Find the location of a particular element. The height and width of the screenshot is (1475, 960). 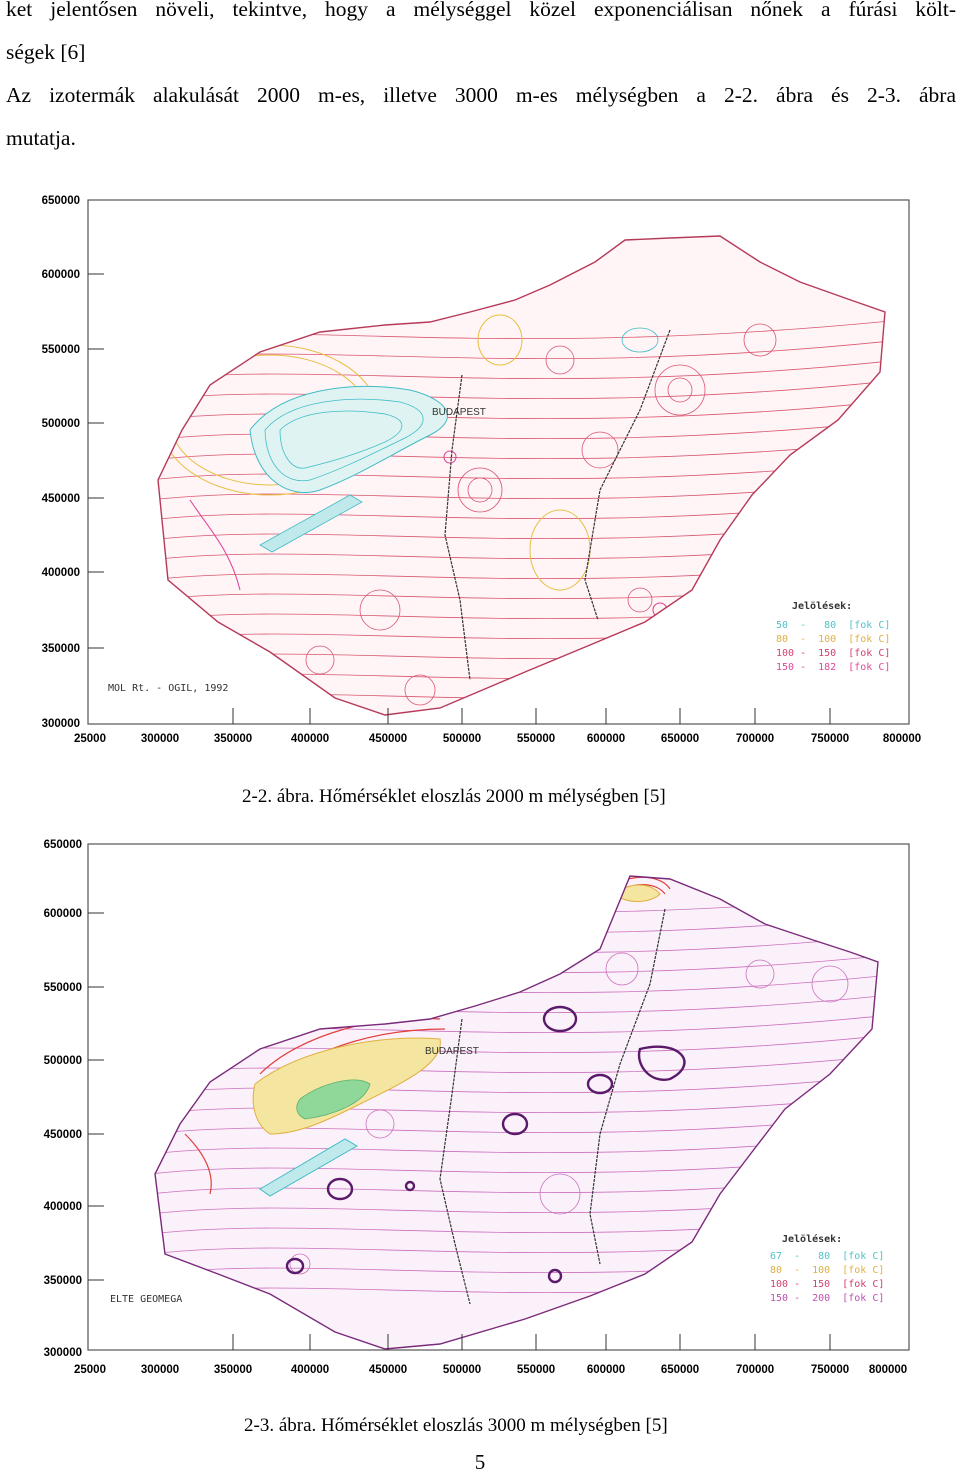

legend-entry: 150 - 182 [fok C] is located at coordinates (833, 667).